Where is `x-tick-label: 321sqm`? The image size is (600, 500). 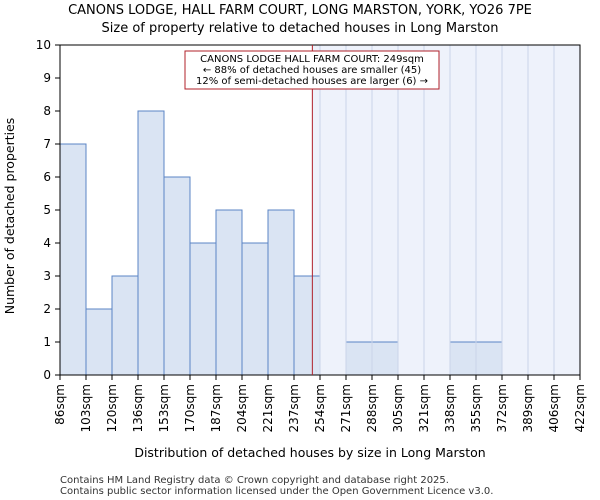 x-tick-label: 321sqm is located at coordinates (424, 408).